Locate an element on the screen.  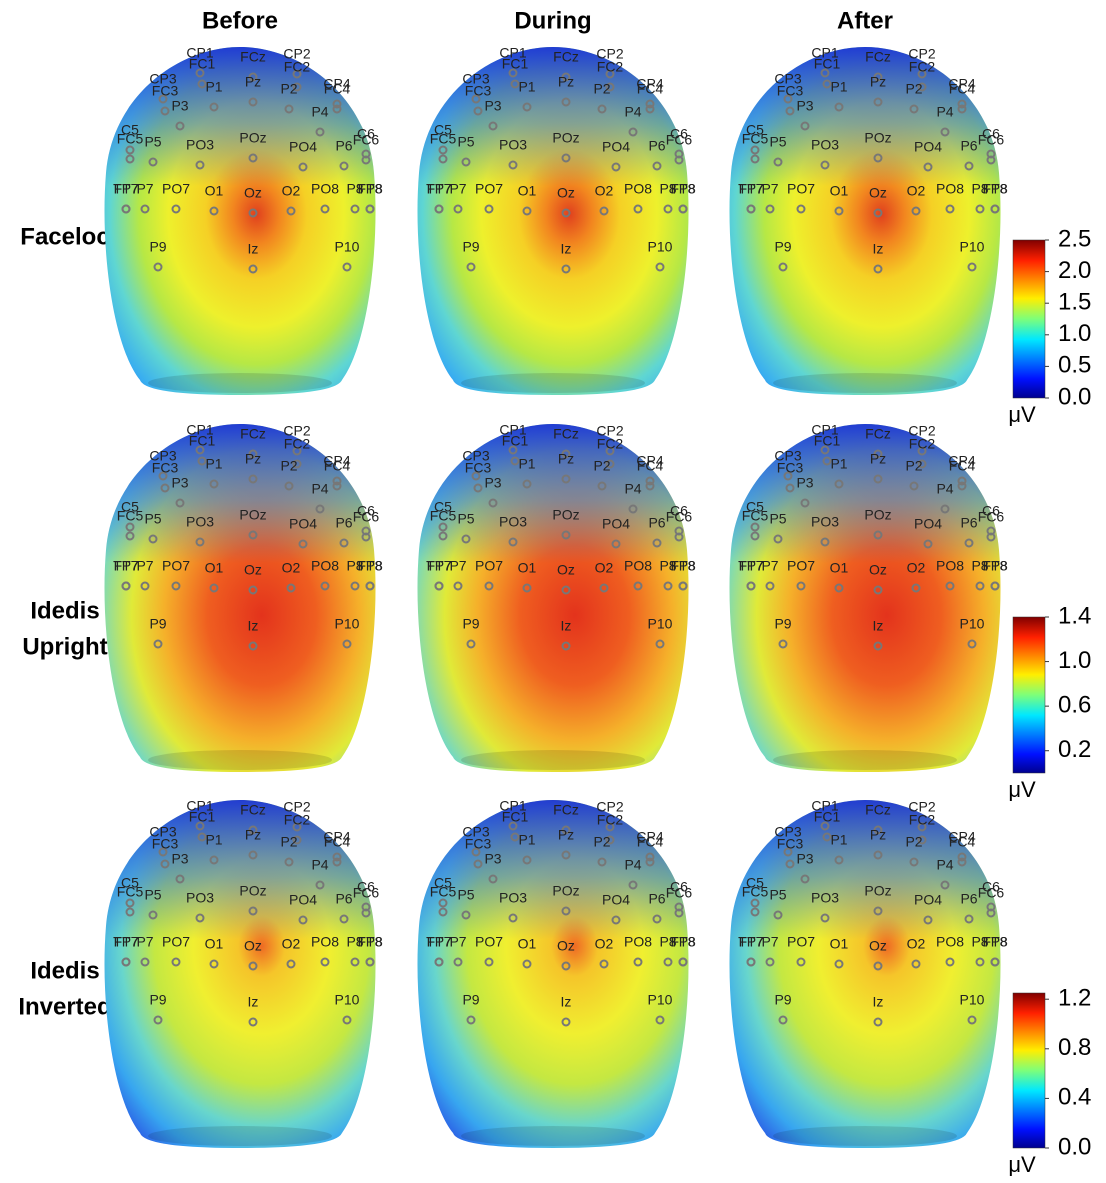
electrode-label: FC6 is located at coordinates (366, 517).